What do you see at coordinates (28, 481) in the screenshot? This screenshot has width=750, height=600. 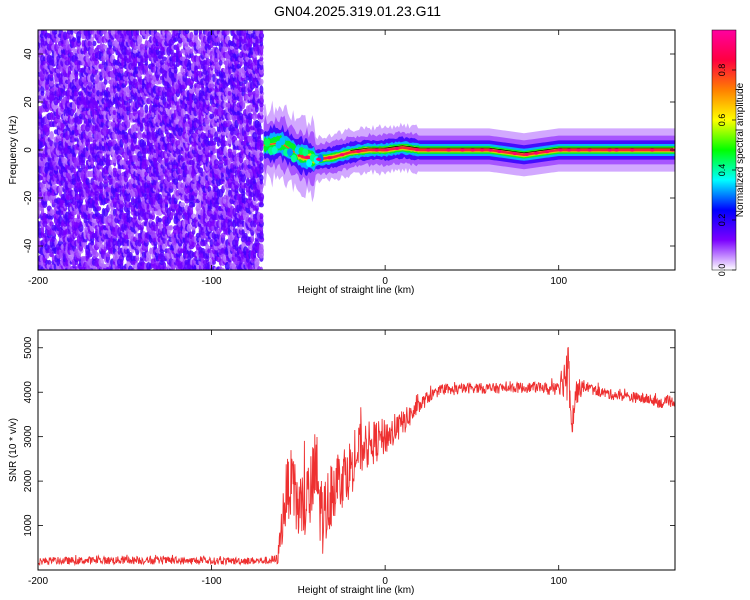 I see `snr-ytick-label: 2000` at bounding box center [28, 481].